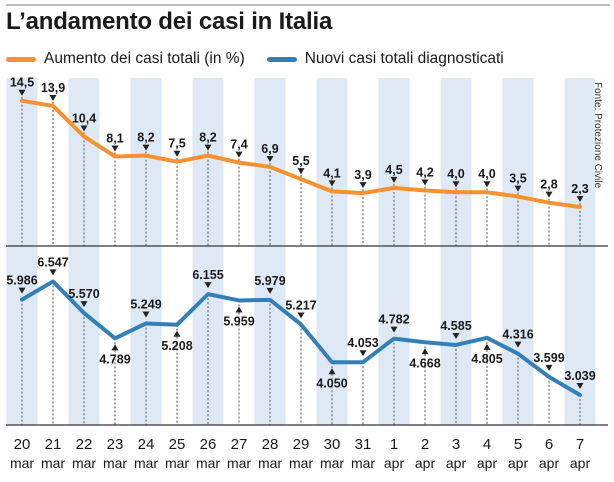  Describe the element at coordinates (579, 189) in the screenshot. I see `data-label-percent: 2,3` at that location.